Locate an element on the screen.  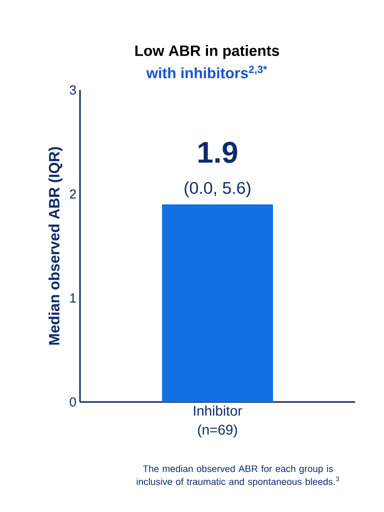
y-axis-title: Median observed ABR (IQR) is located at coordinates (55, 246).